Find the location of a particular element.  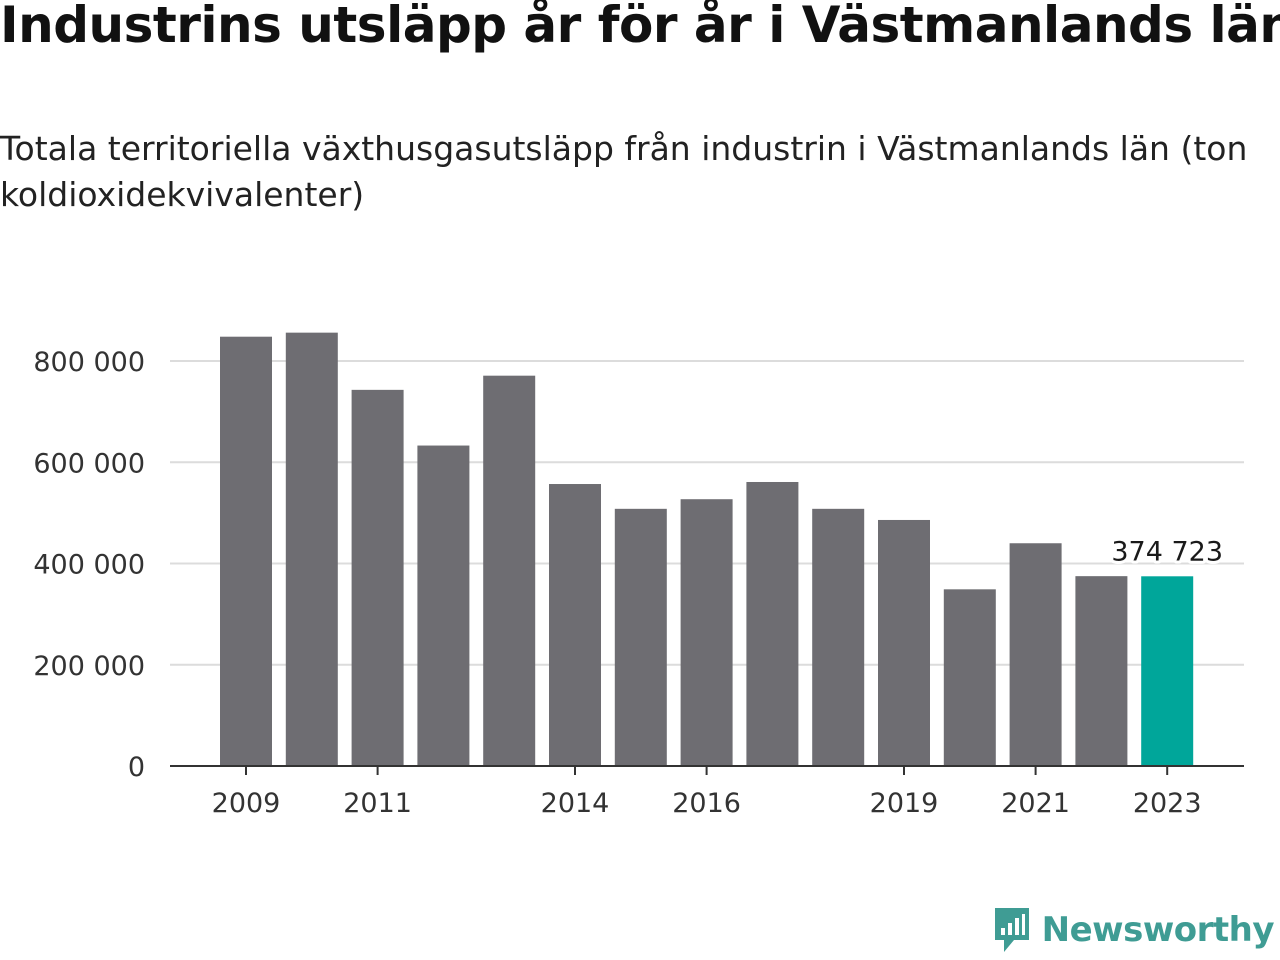

newsworthy-logo-icon is located at coordinates (1011, 930).